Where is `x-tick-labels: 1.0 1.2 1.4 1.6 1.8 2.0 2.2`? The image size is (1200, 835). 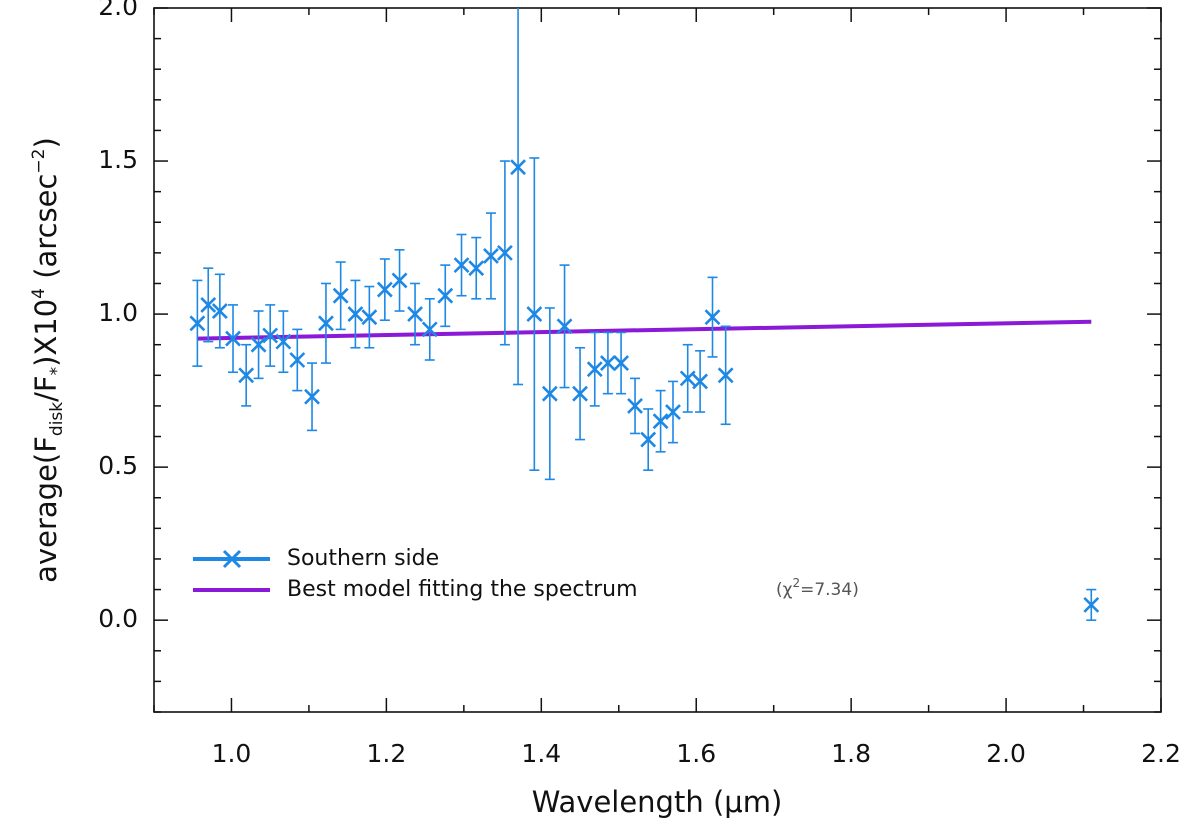
x-tick-labels: 1.0 1.2 1.4 1.6 1.8 2.0 2.2 is located at coordinates (696, 753).